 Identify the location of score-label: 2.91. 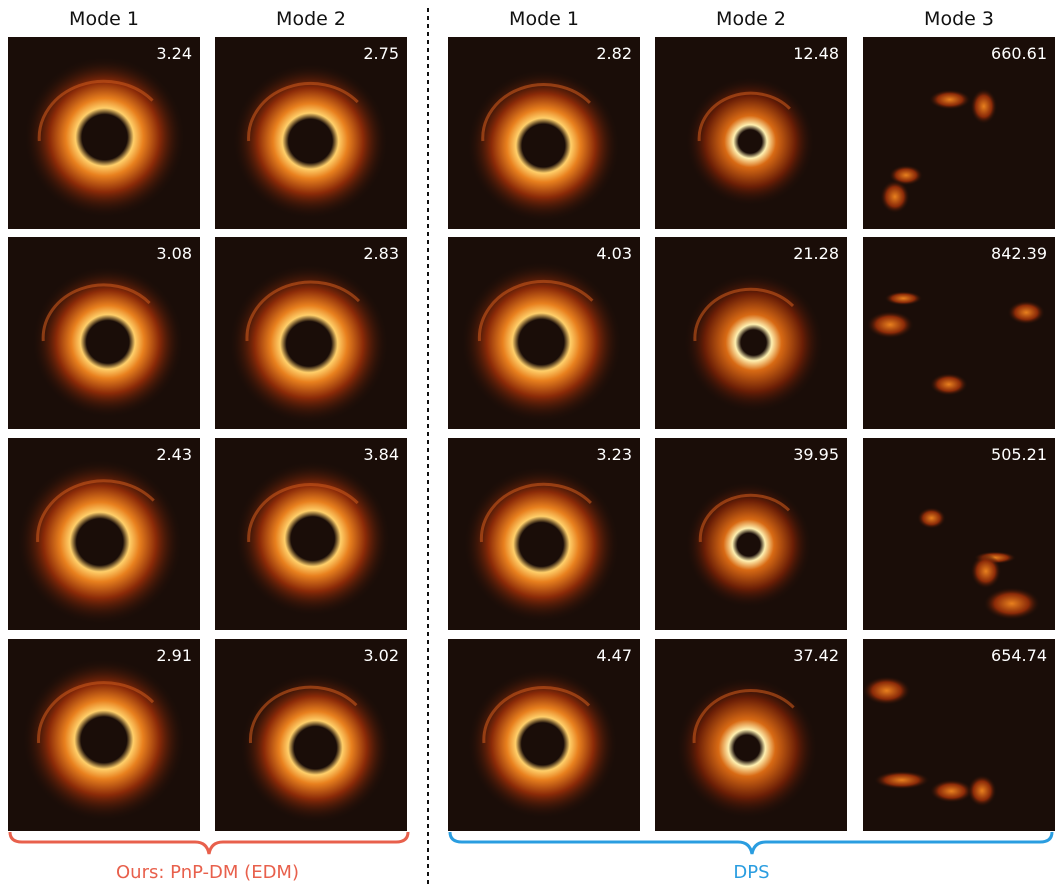
(174, 655).